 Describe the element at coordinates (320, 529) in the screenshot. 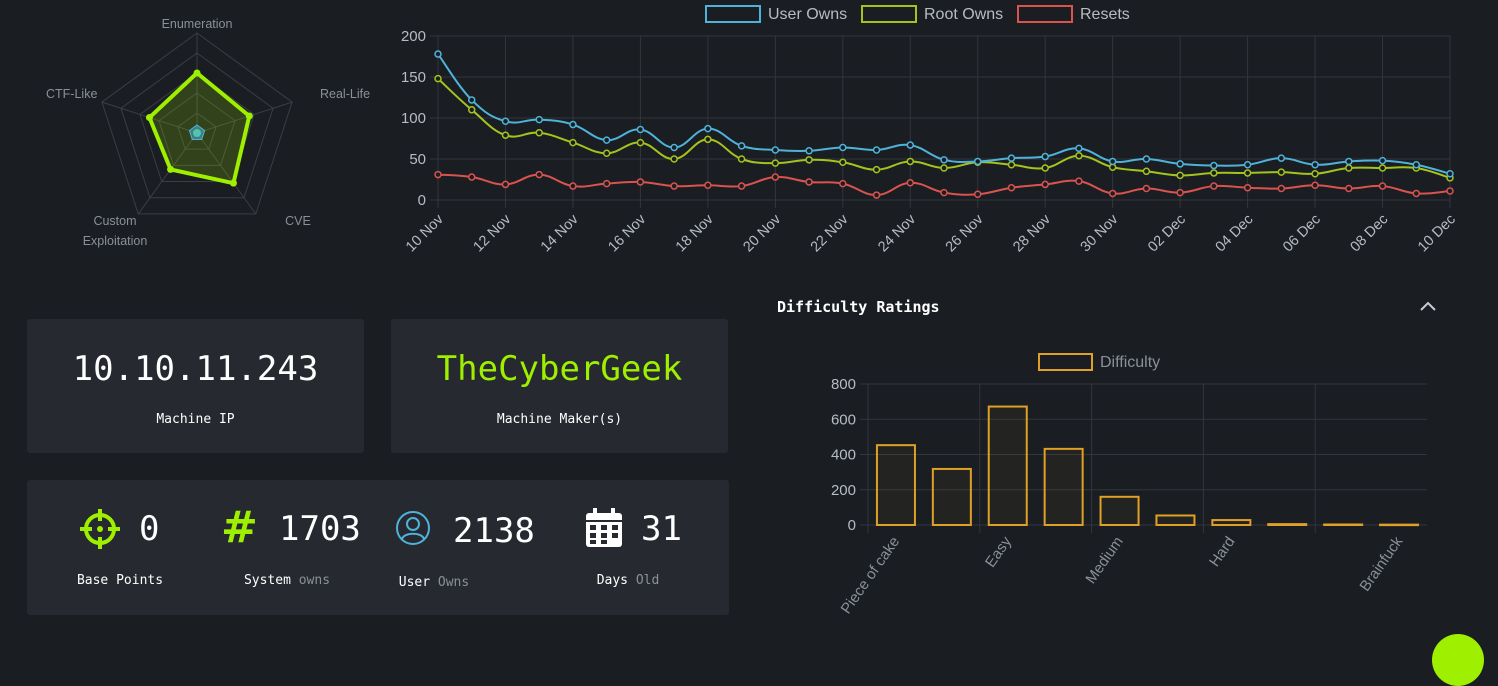

I see `system-owns-value: 1703` at that location.